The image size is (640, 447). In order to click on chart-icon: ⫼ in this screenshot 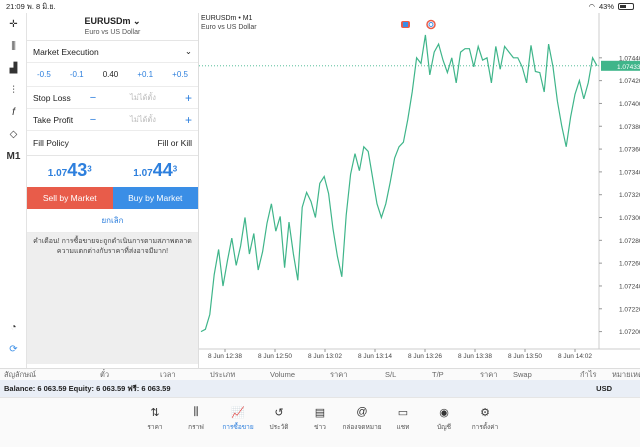, I will do `click(196, 412)`.